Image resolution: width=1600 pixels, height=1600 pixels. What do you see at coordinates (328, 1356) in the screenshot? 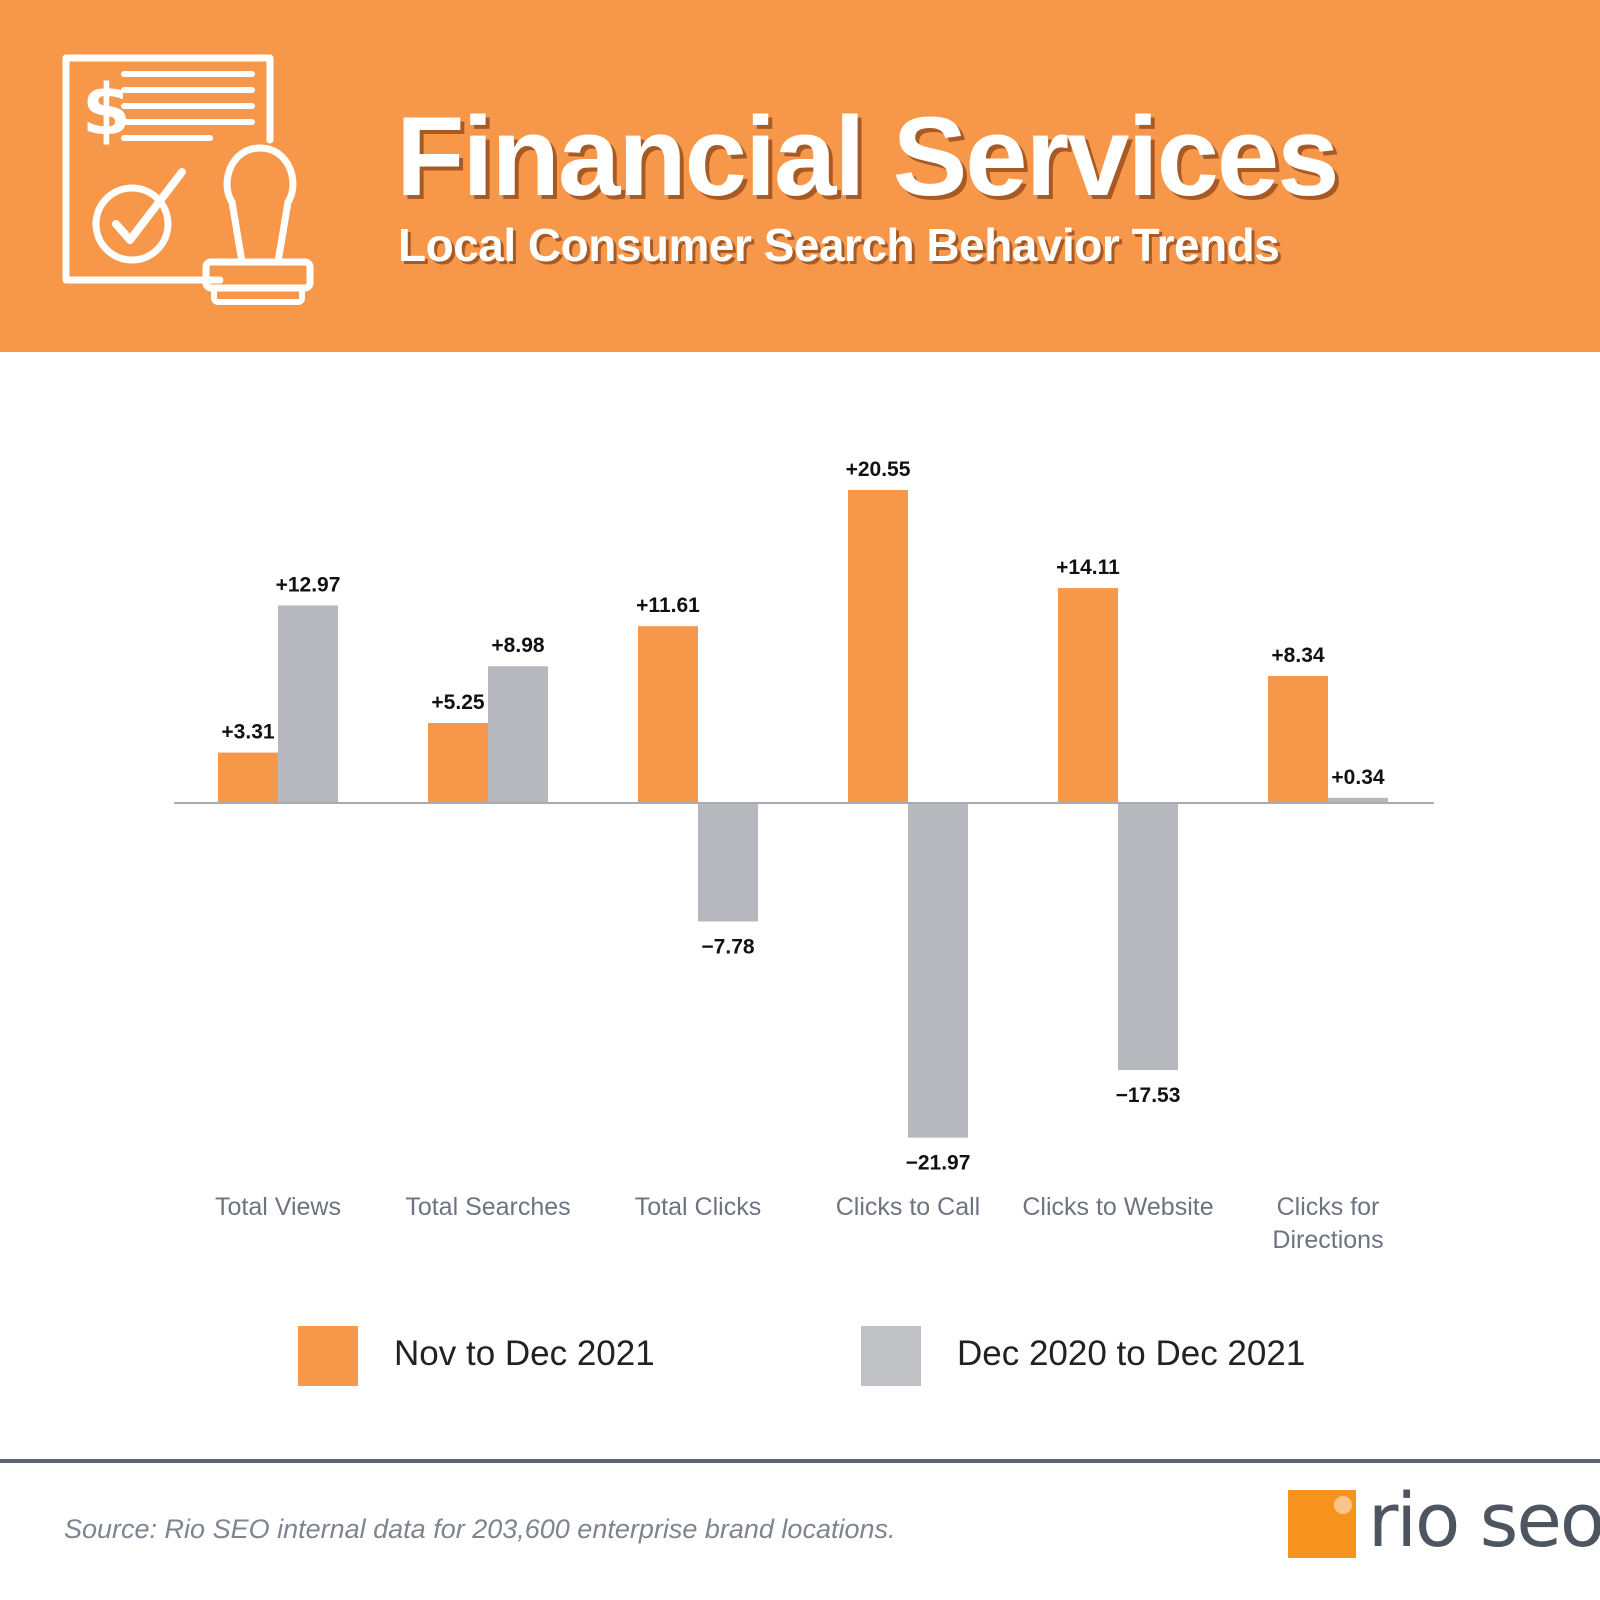
I see `legend-swatch-orange` at bounding box center [328, 1356].